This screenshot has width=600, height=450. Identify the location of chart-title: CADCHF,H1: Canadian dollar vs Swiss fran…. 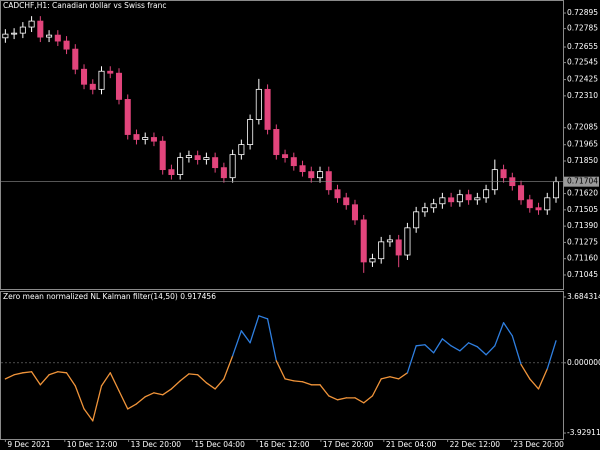
(84, 5).